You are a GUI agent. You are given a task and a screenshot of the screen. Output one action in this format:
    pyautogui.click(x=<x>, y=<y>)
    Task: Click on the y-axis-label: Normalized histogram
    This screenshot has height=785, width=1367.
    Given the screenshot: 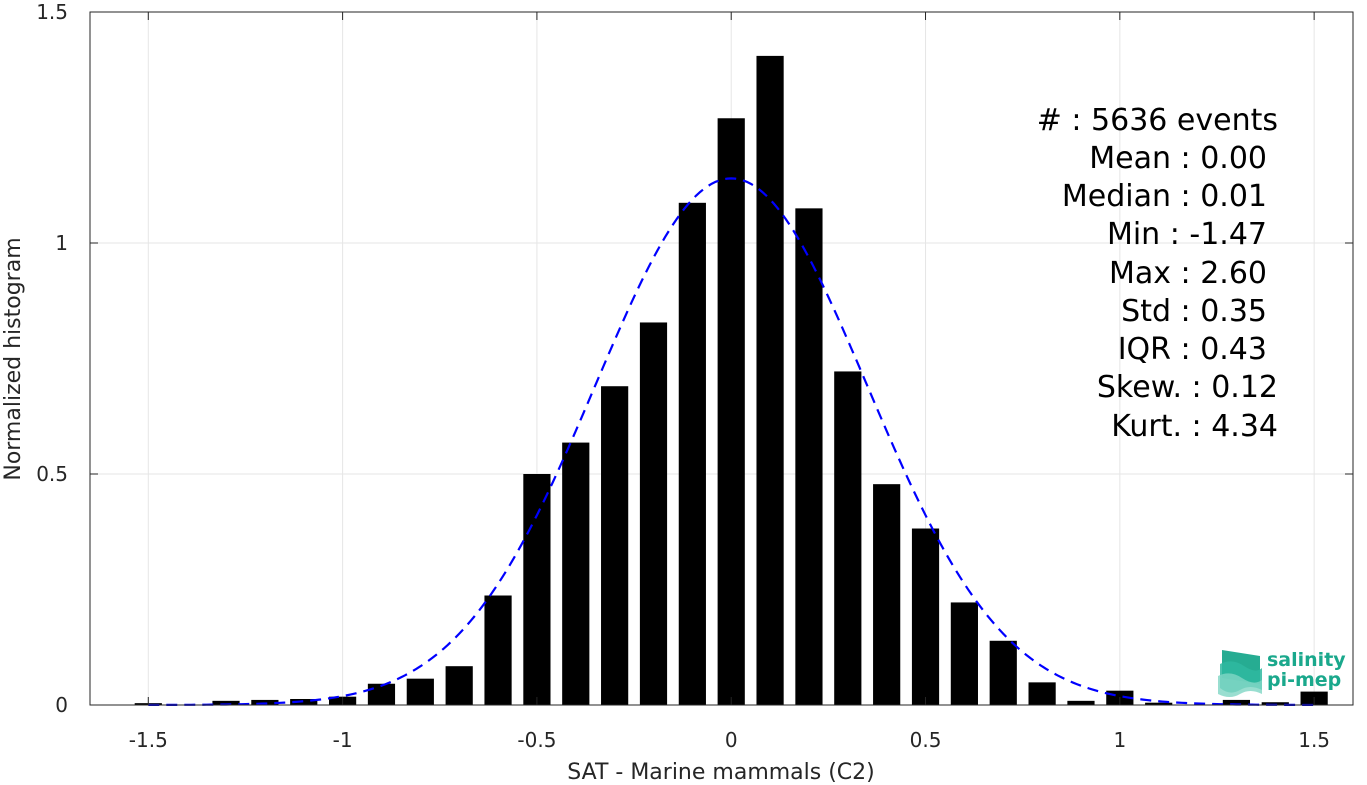 What is the action you would take?
    pyautogui.click(x=13, y=358)
    